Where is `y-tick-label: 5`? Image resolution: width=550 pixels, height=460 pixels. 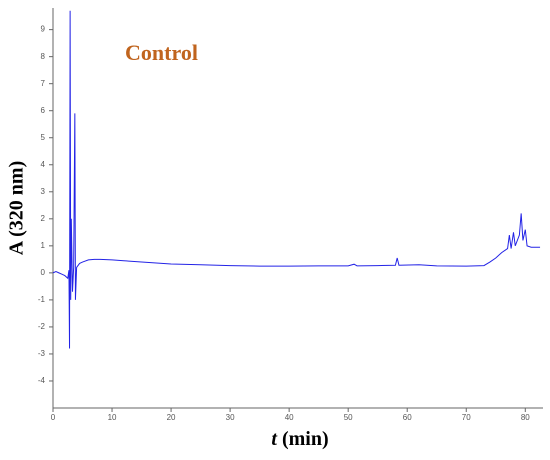
y-tick-label: 5 is located at coordinates (43, 137).